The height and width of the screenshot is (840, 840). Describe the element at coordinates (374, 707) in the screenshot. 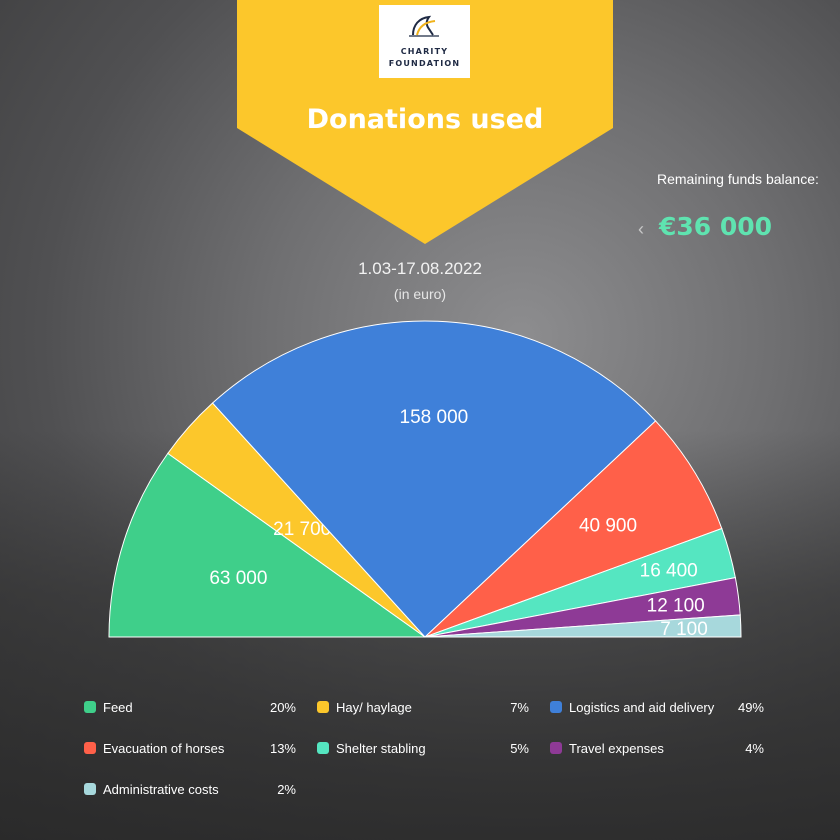

I see `legend-label: Hay/ haylage` at that location.